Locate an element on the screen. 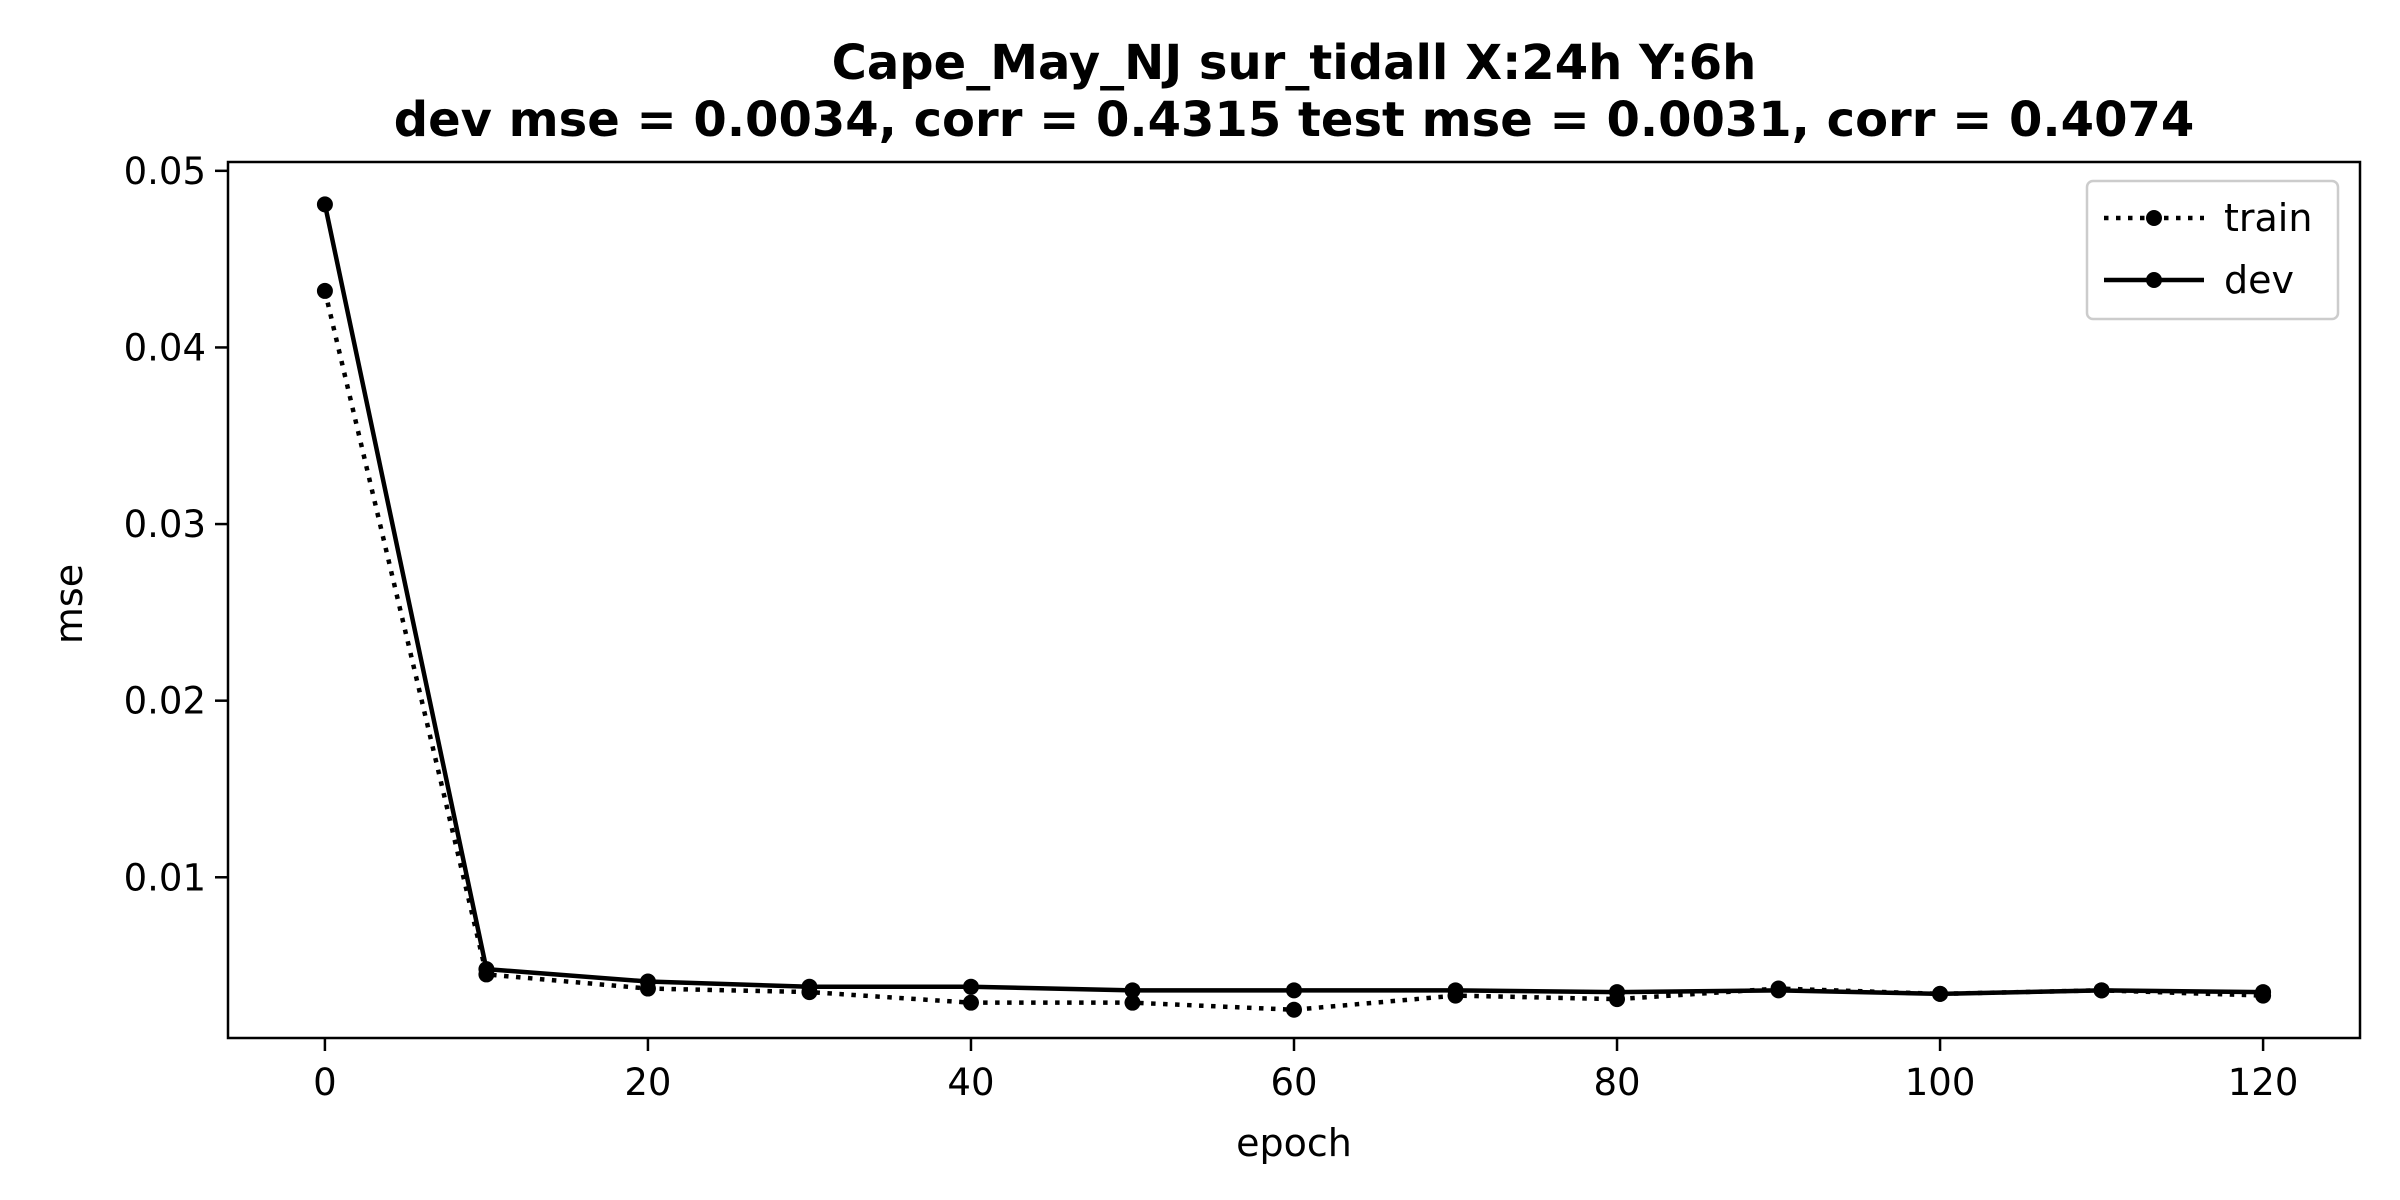 Image resolution: width=2400 pixels, height=1200 pixels. legend-marker-dev is located at coordinates (2154, 280).